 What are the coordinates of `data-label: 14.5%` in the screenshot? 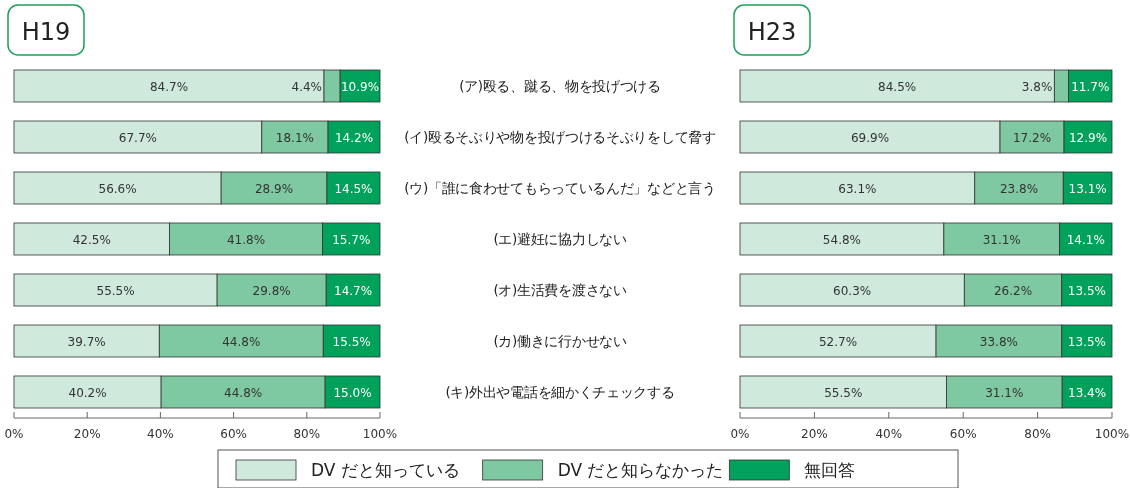 It's located at (353, 188).